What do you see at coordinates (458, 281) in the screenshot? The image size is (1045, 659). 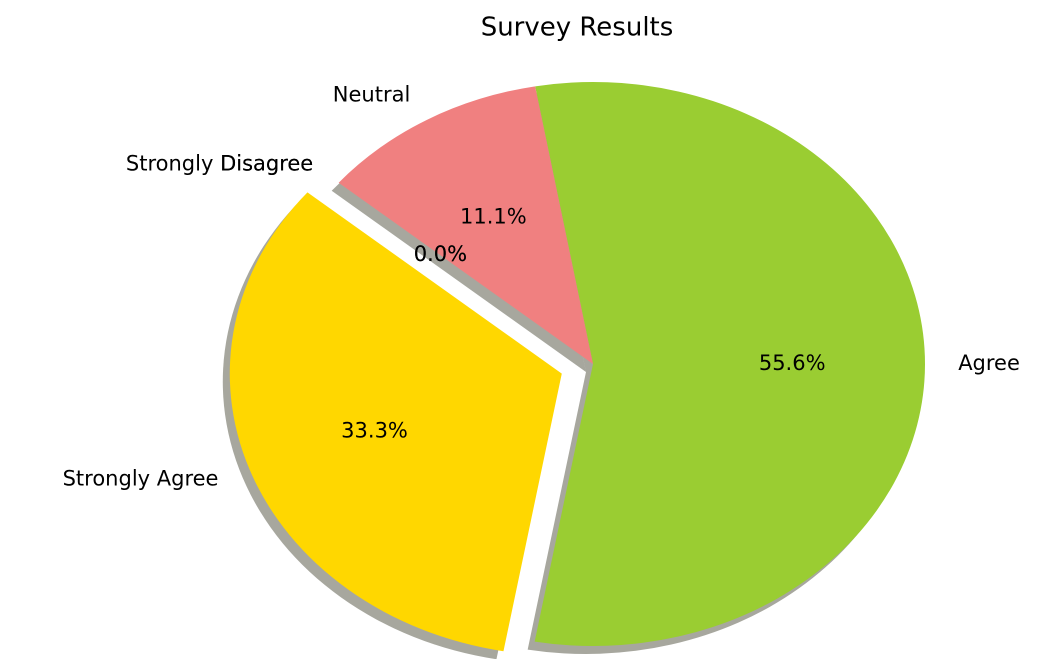 I see `wedge-shadow` at bounding box center [458, 281].